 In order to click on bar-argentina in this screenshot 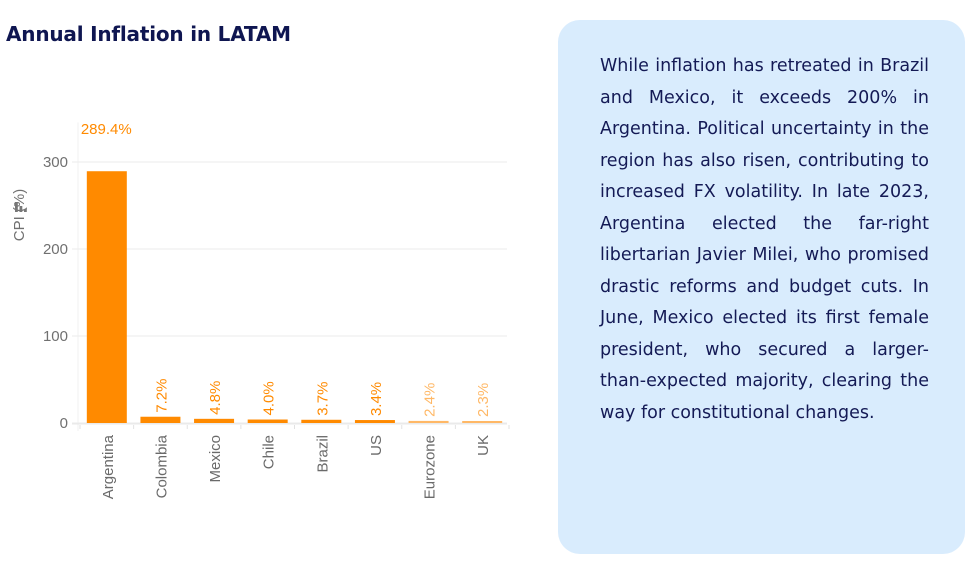, I will do `click(106, 297)`.